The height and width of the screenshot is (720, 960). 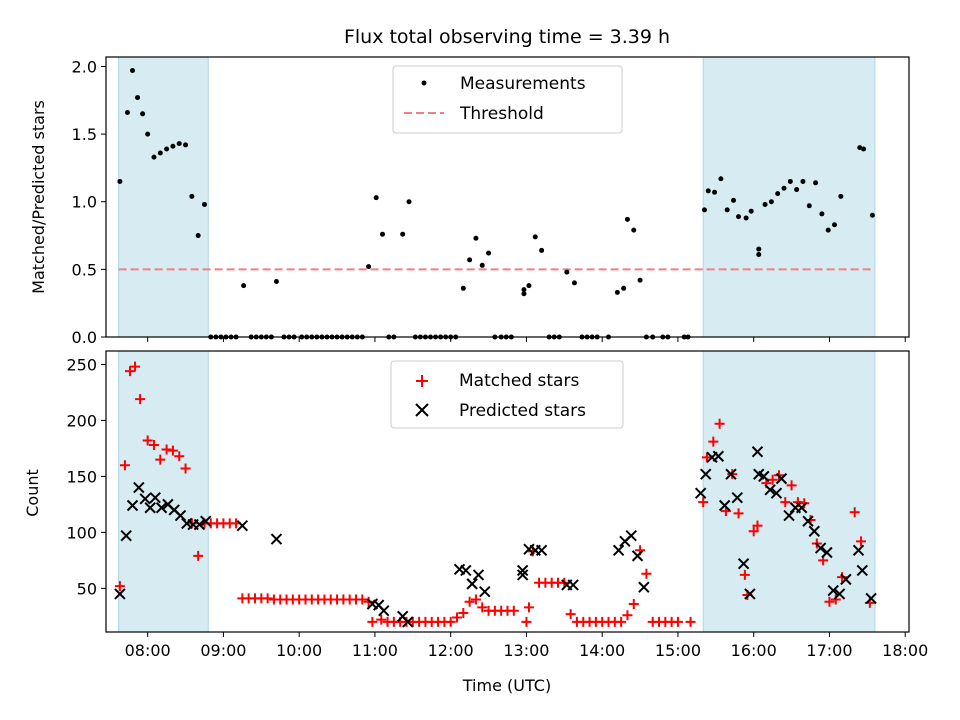 What do you see at coordinates (451, 650) in the screenshot?
I see `x-tick-label-4: 12:00` at bounding box center [451, 650].